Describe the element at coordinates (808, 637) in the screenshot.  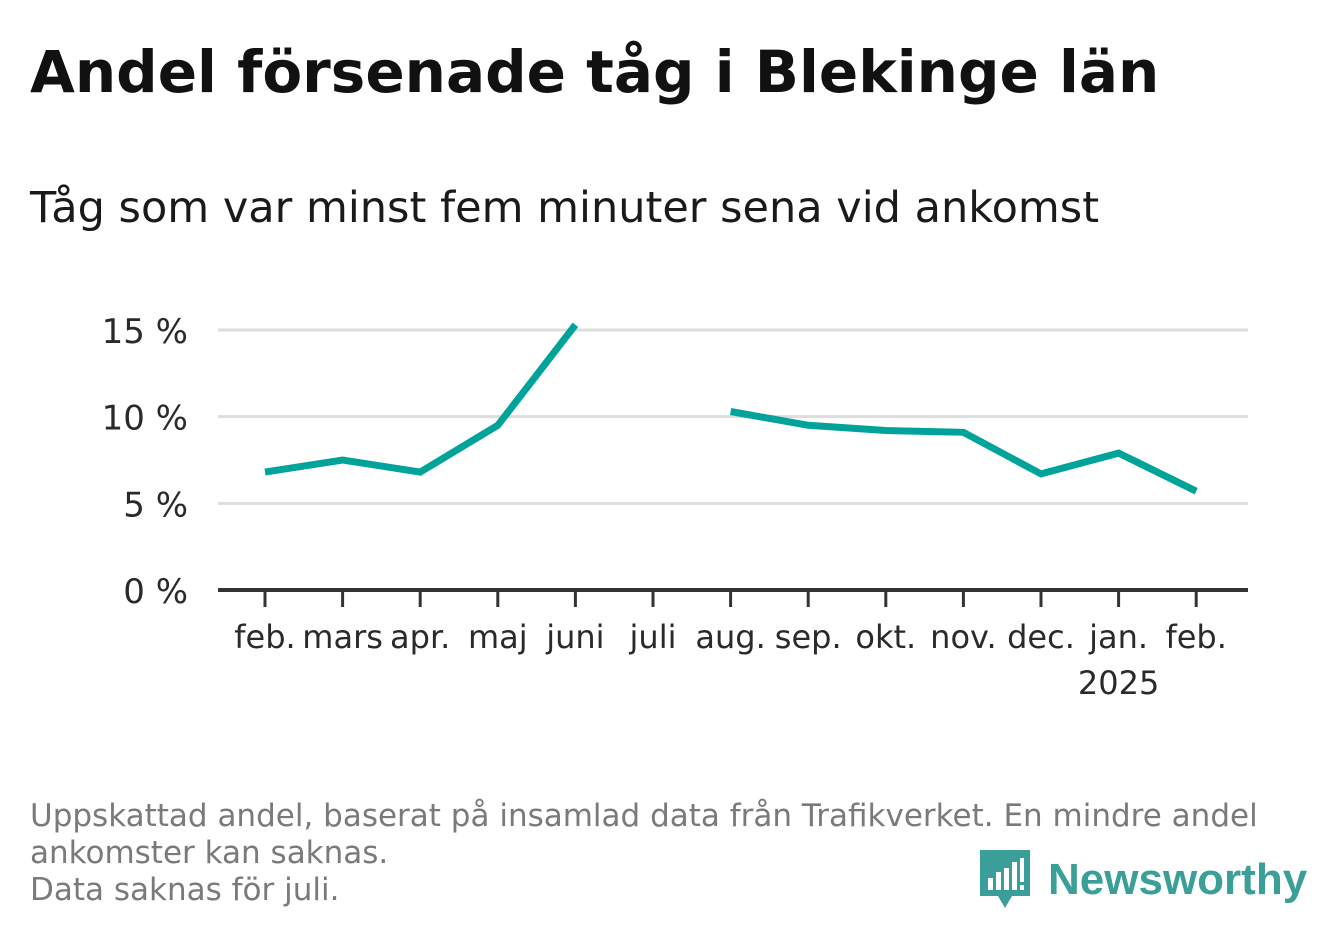
I see `x-tick-label: sep.` at that location.